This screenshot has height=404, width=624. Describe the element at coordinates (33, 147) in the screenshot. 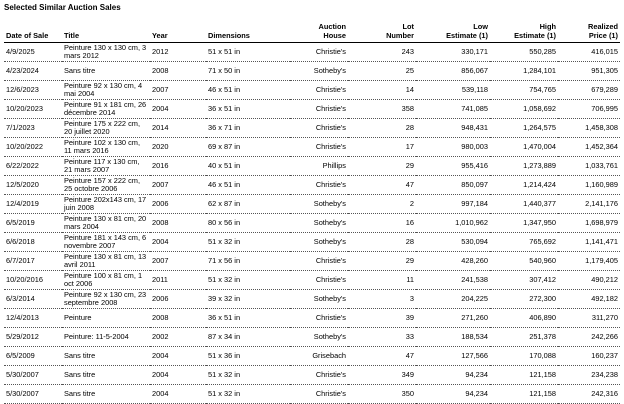

I see `table-cell: 10/20/2022` at that location.